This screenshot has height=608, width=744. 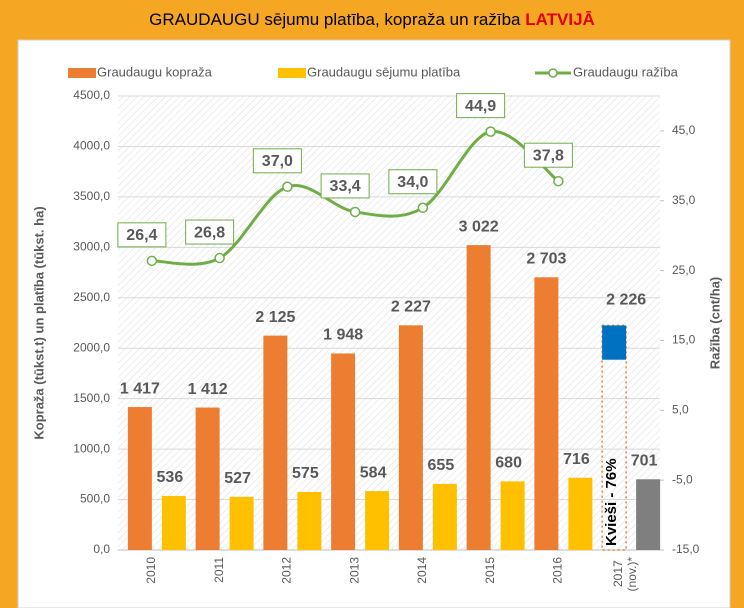 What do you see at coordinates (490, 570) in the screenshot?
I see `x-tick-label: 2015` at bounding box center [490, 570].